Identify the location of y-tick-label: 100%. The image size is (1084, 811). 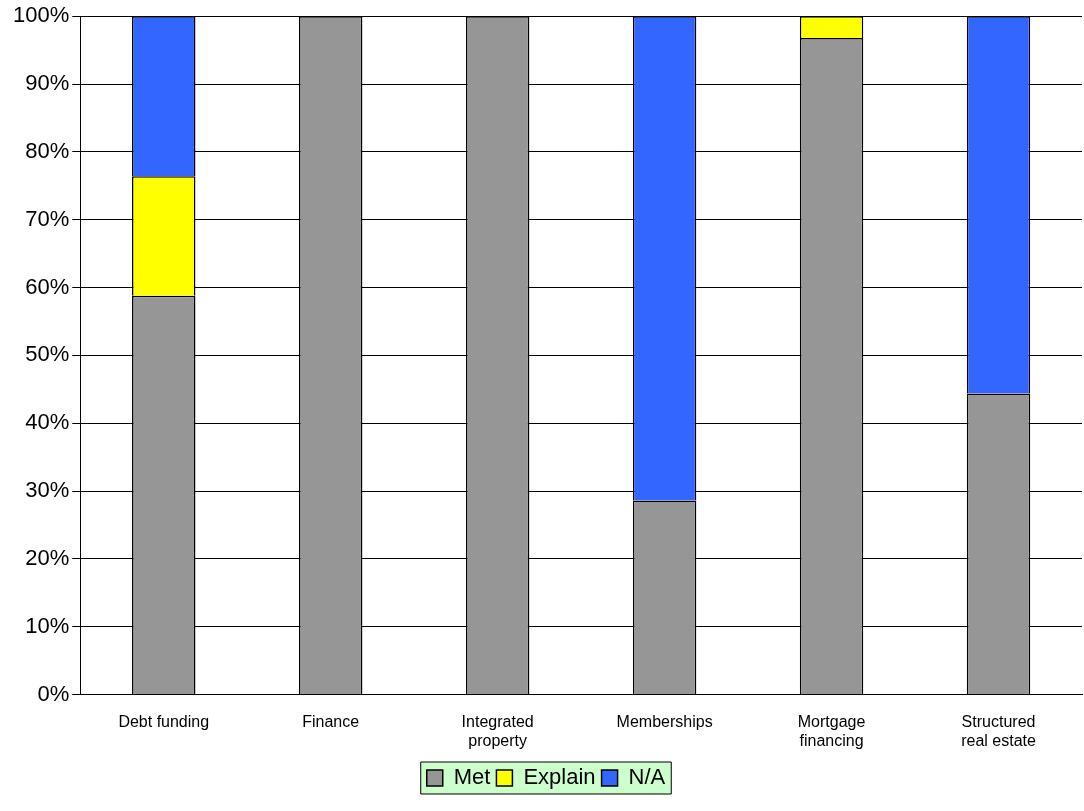
(41, 15).